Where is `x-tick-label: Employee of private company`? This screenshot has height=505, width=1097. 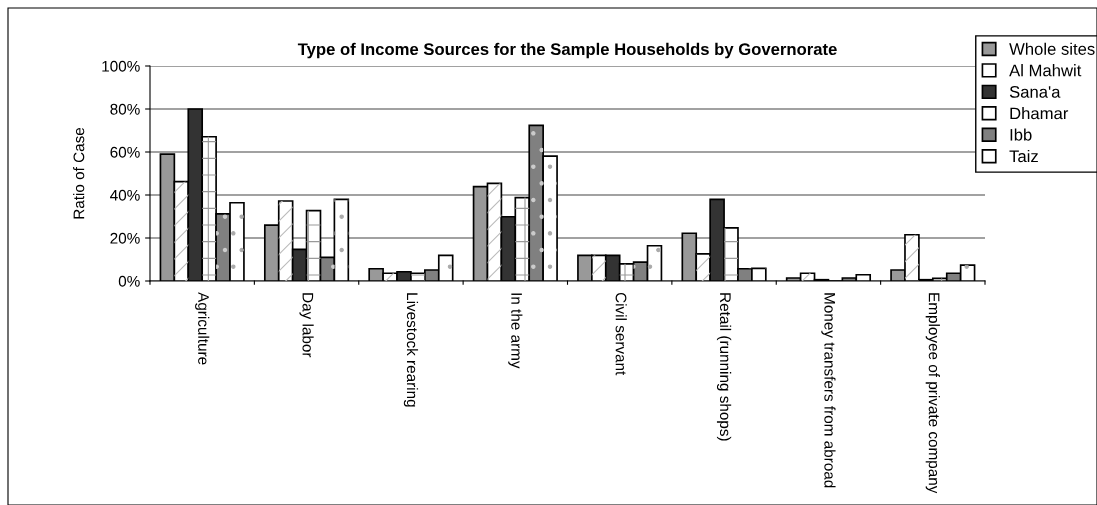 x-tick-label: Employee of private company is located at coordinates (932, 393).